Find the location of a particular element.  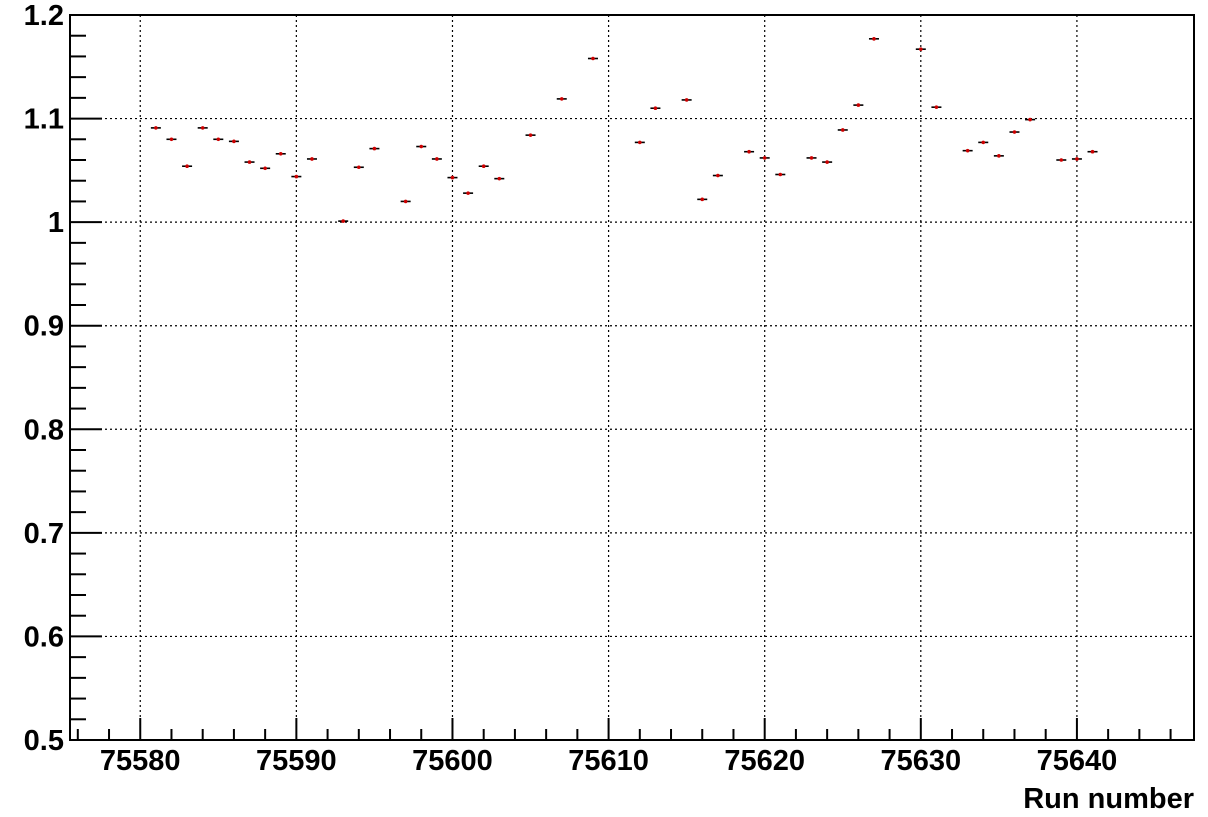

y-tick-label: 1 is located at coordinates (56, 223).